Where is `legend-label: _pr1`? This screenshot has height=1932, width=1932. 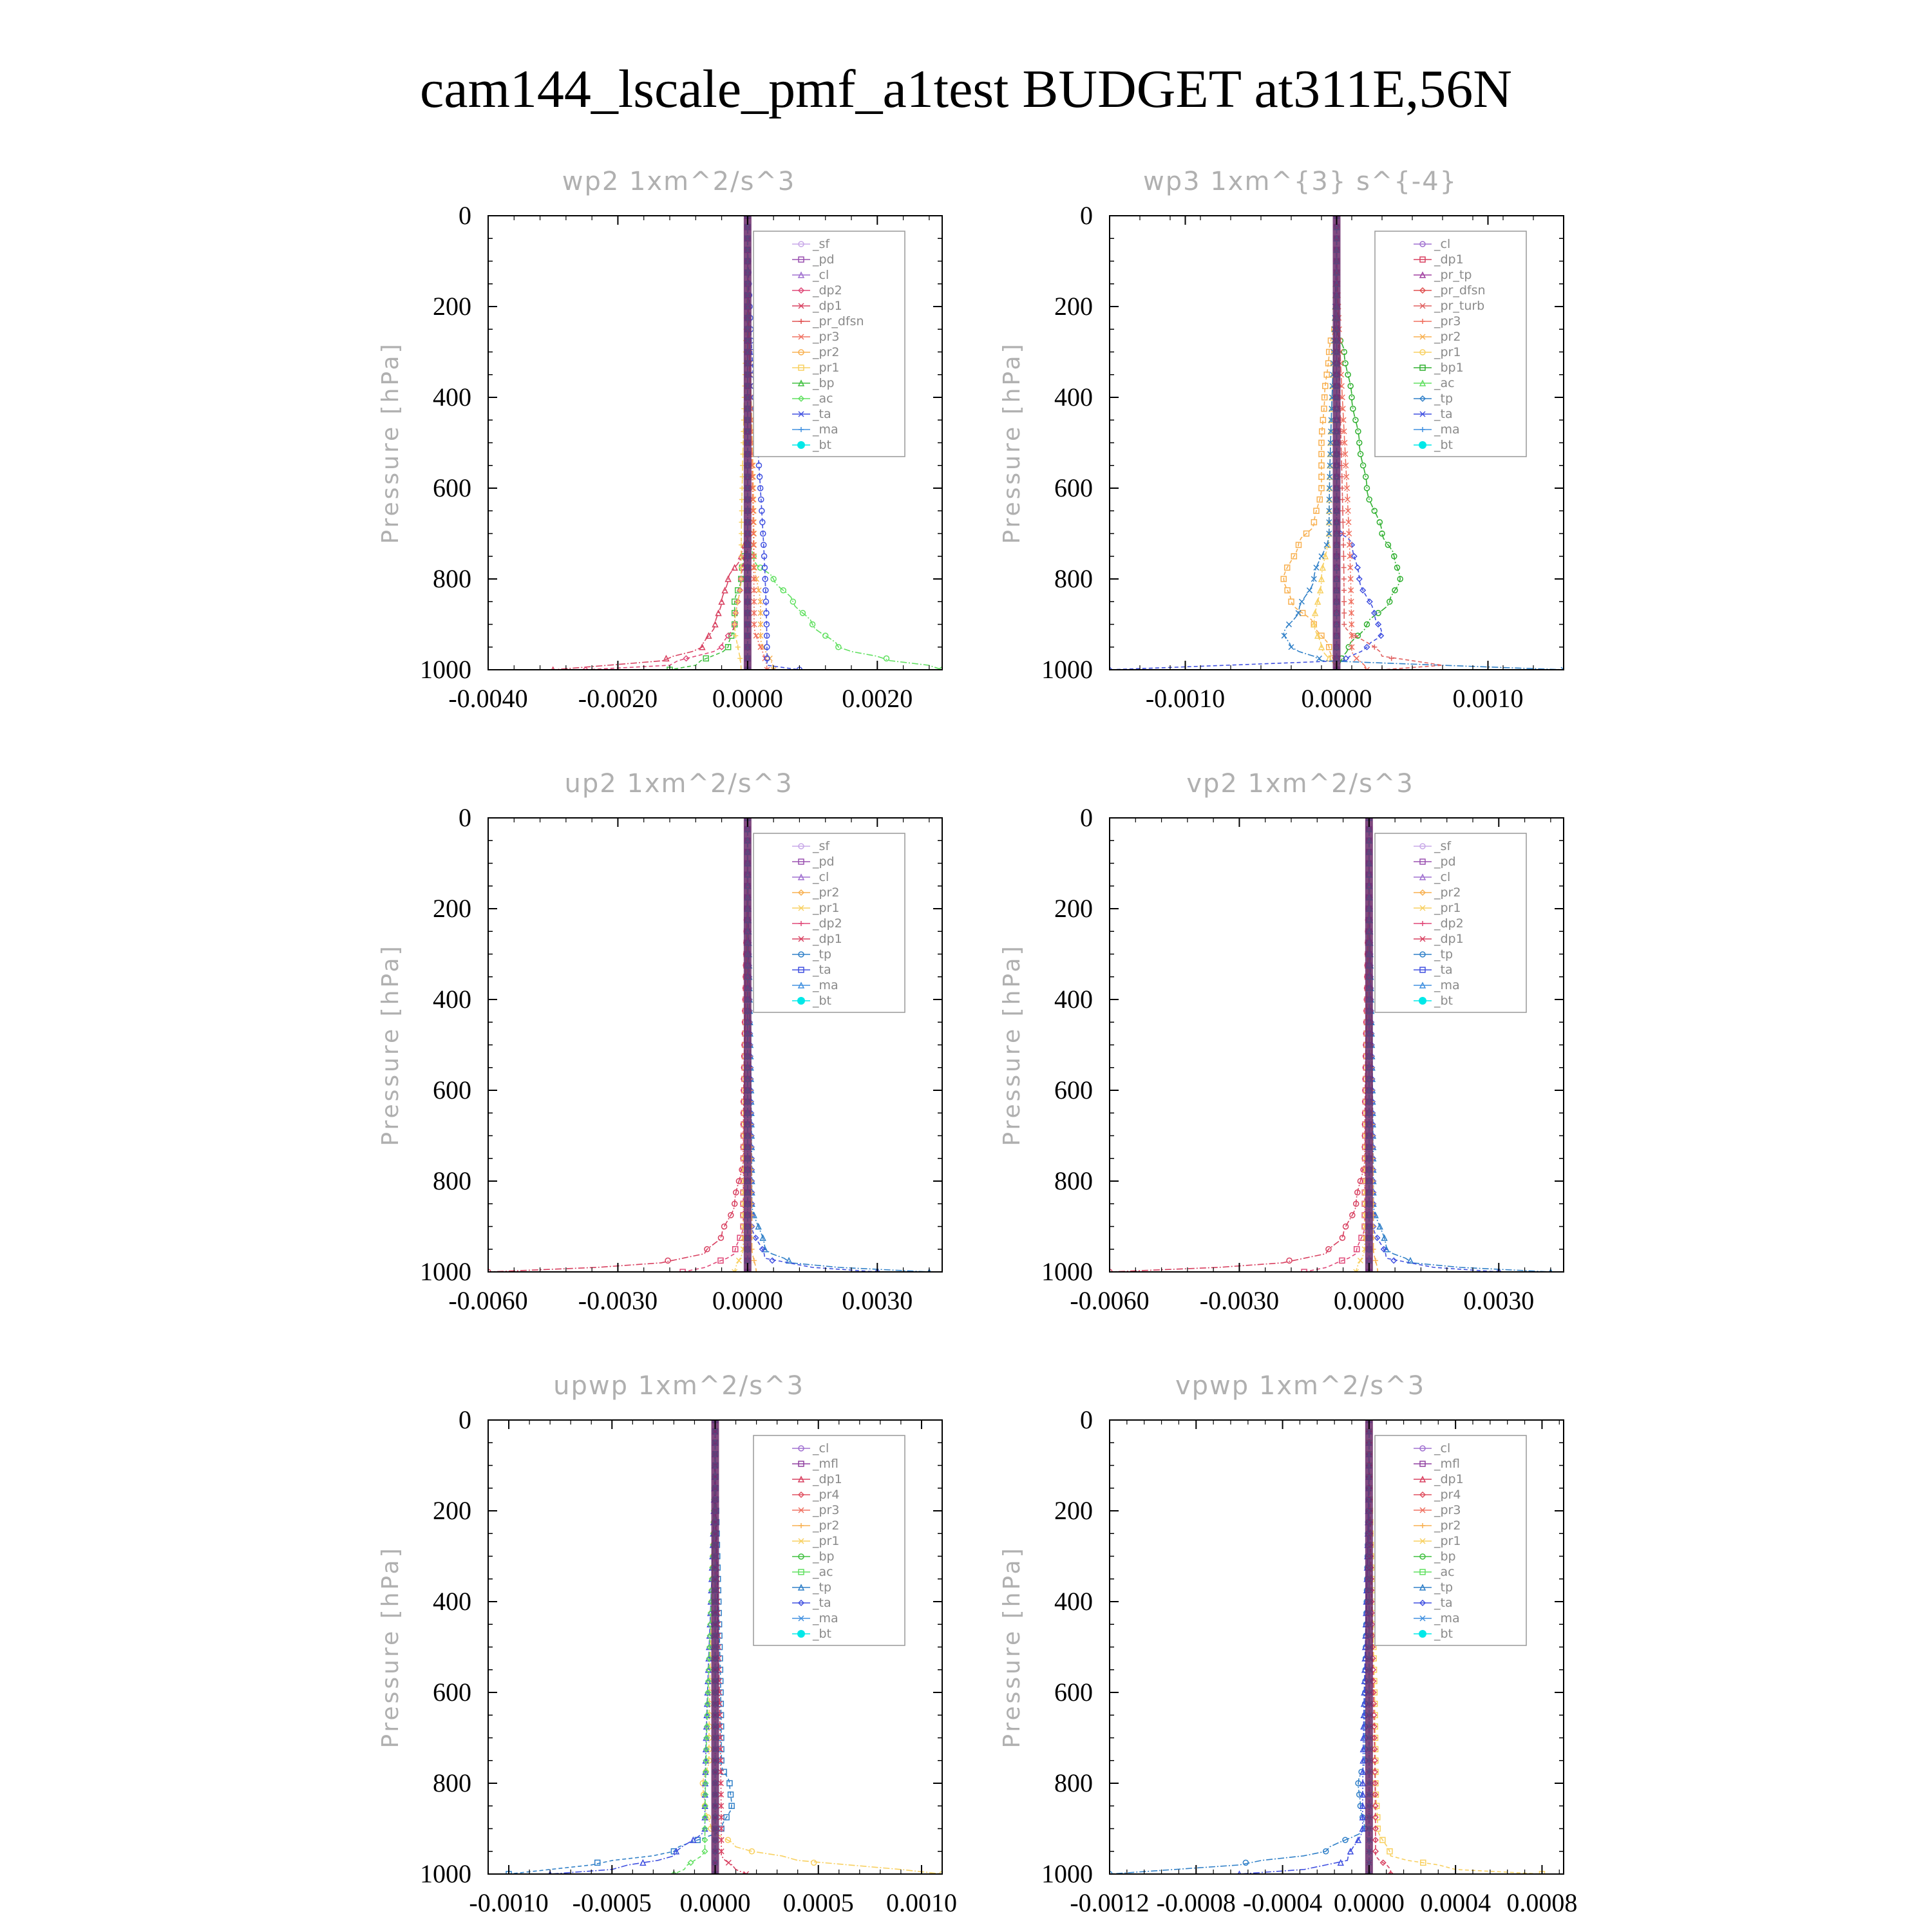
legend-label: _pr1 is located at coordinates (1448, 352).